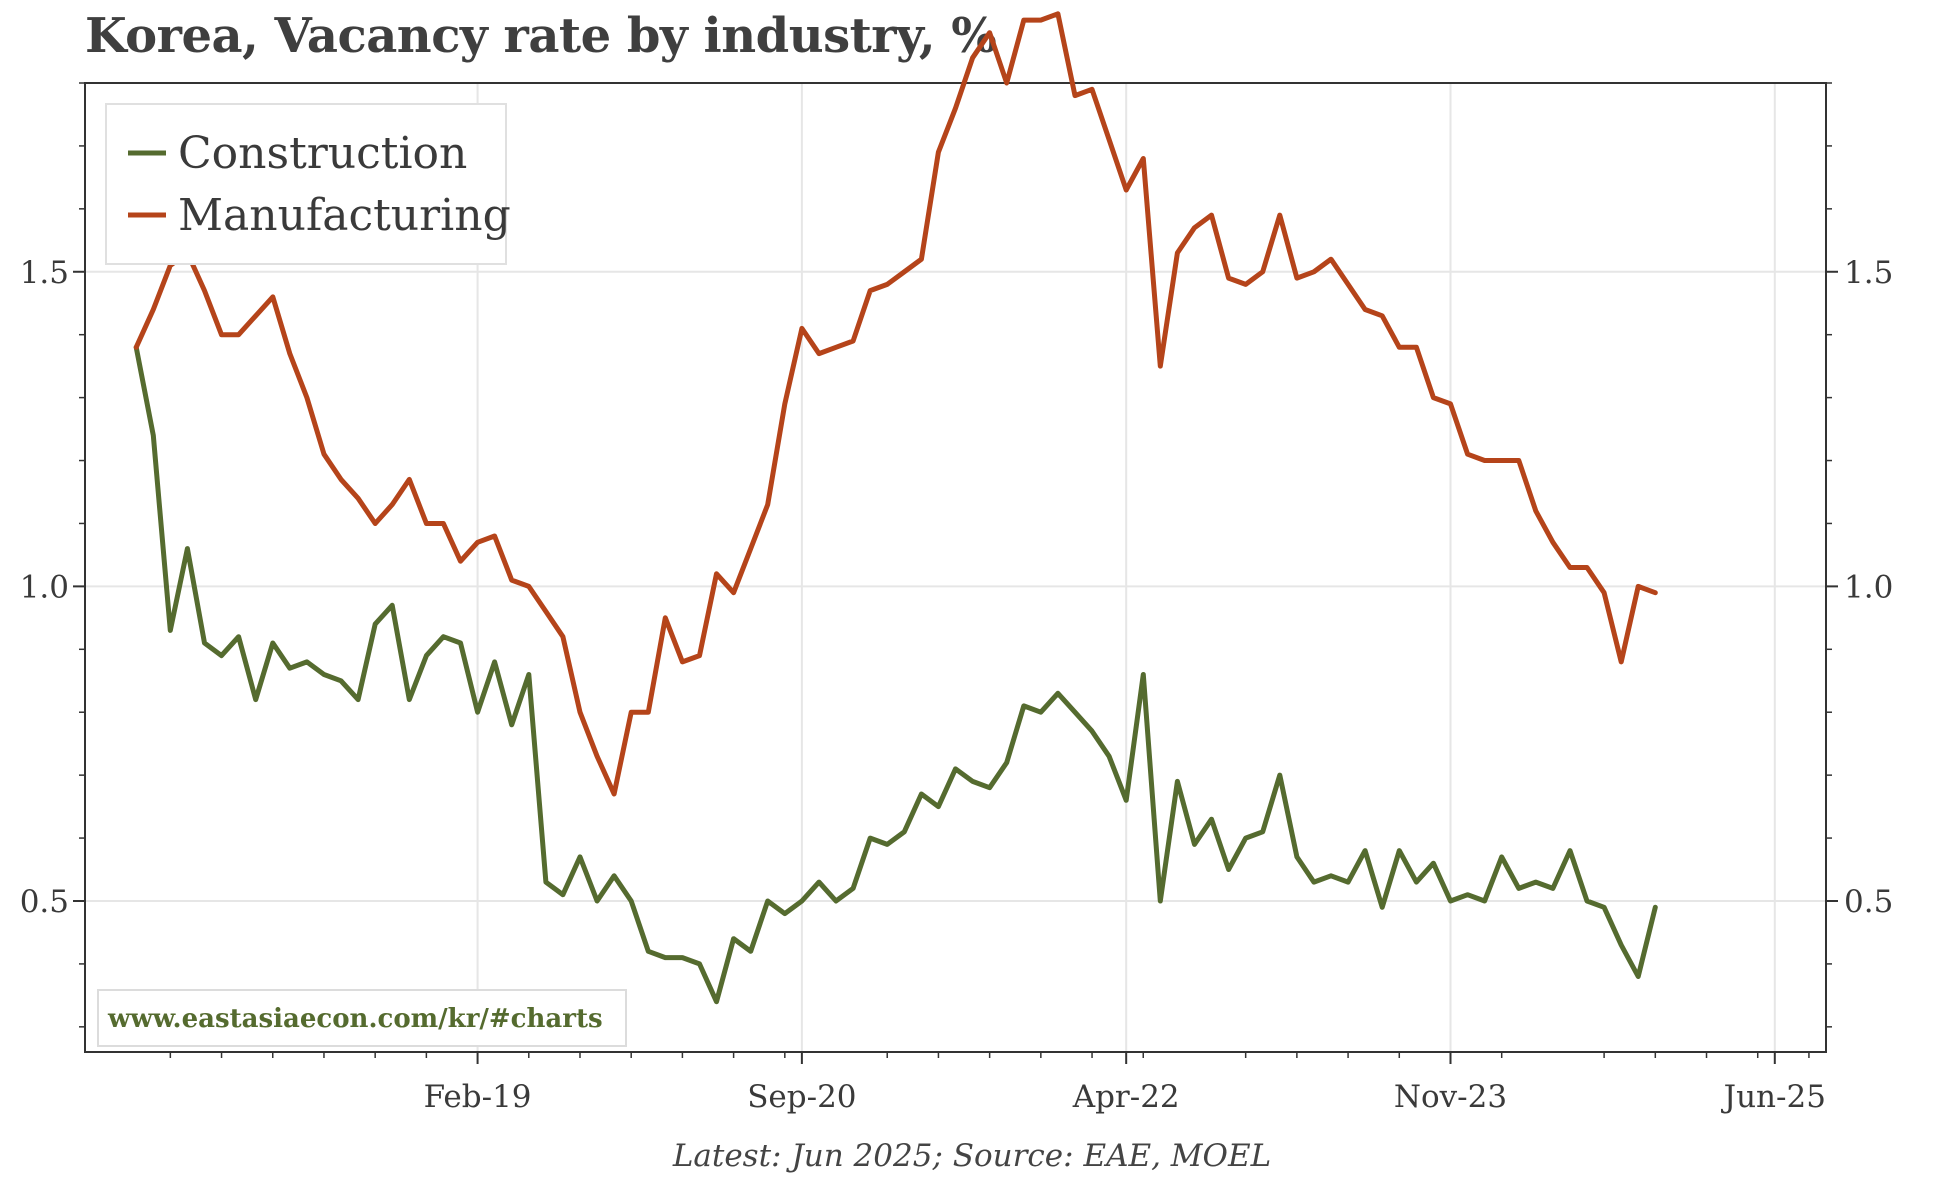 The height and width of the screenshot is (1178, 1944). Describe the element at coordinates (1868, 273) in the screenshot. I see `y-tick-label-right: 1.5` at that location.